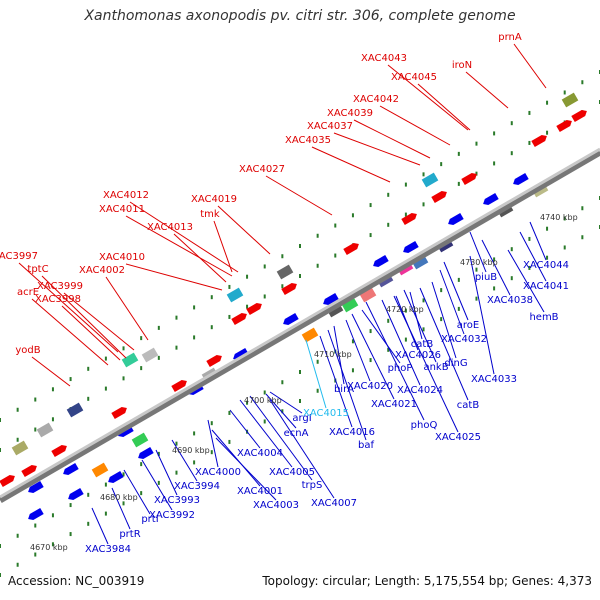 The height and width of the screenshot is (600, 600). What do you see at coordinates (197, 486) in the screenshot?
I see `gene-label-reverse: XAC3994` at bounding box center [197, 486].